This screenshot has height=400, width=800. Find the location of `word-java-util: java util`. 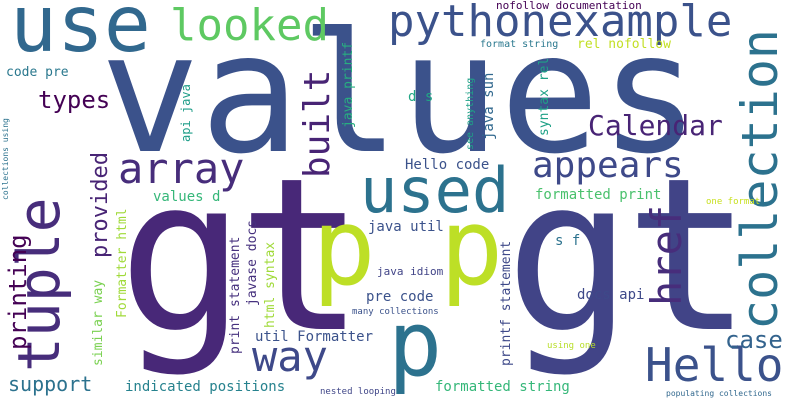

word-java-util: java util is located at coordinates (406, 227).